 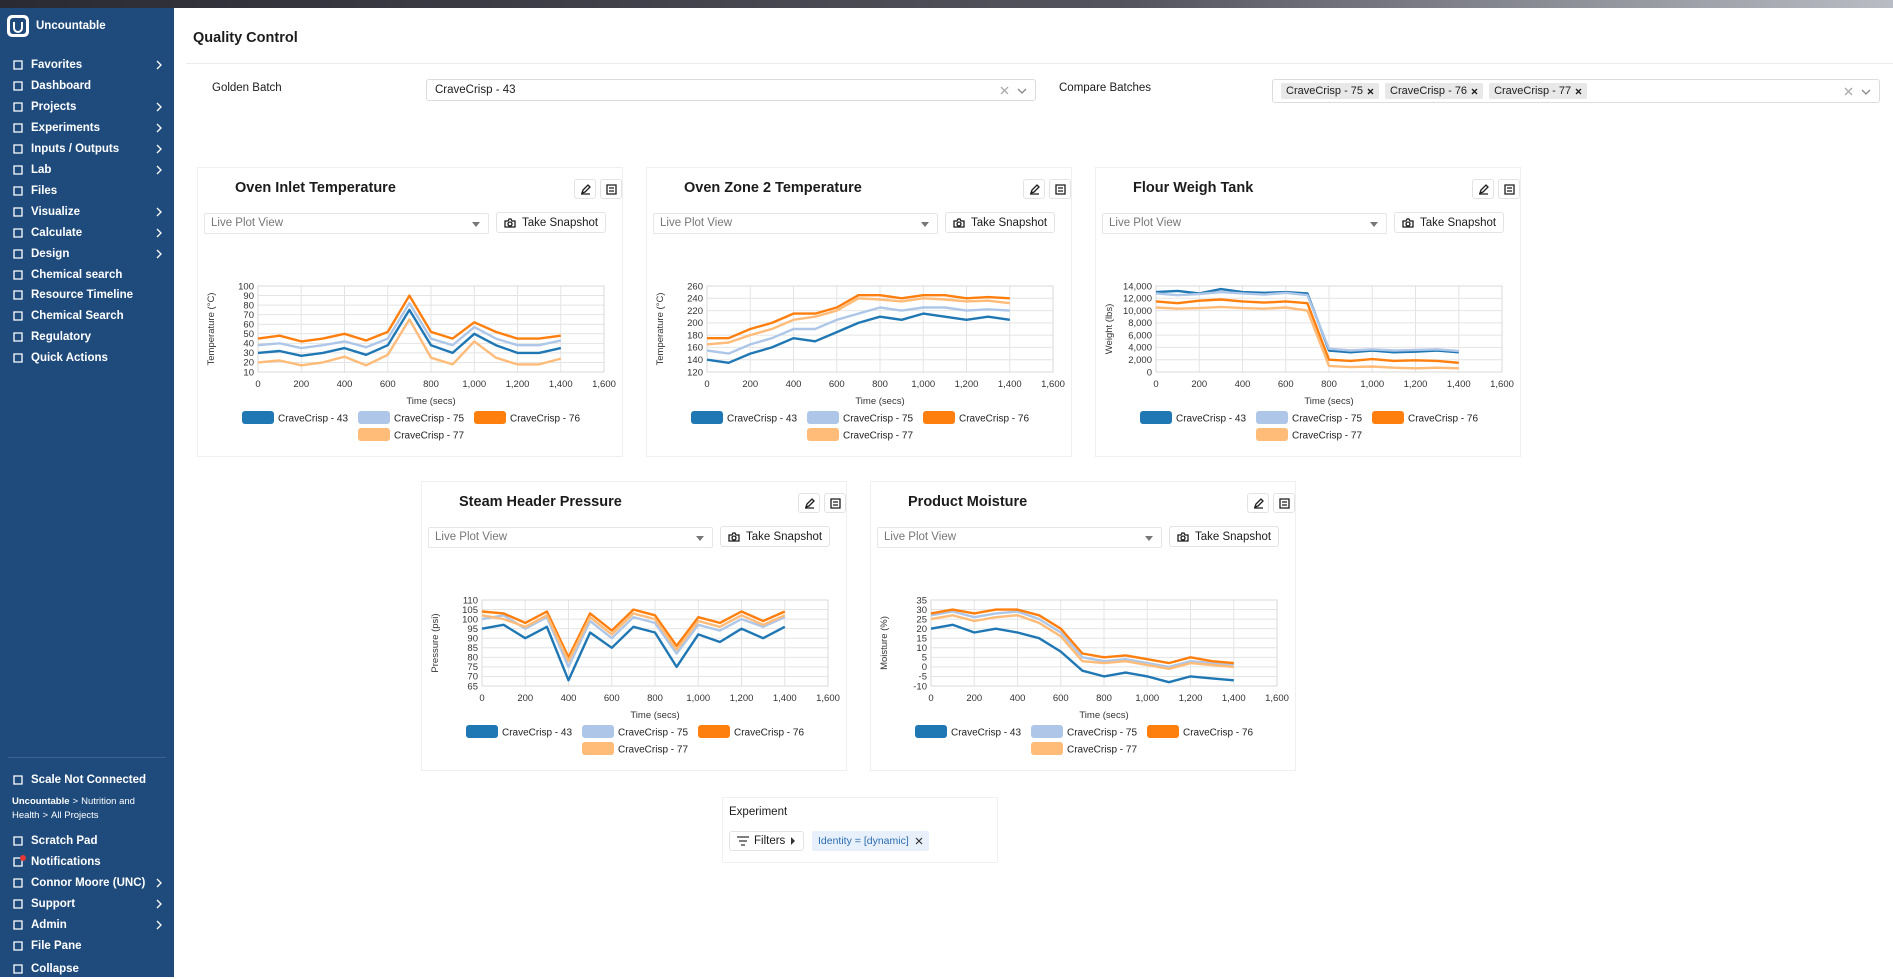 I want to click on nav-item: Experiments, so click(x=88, y=128).